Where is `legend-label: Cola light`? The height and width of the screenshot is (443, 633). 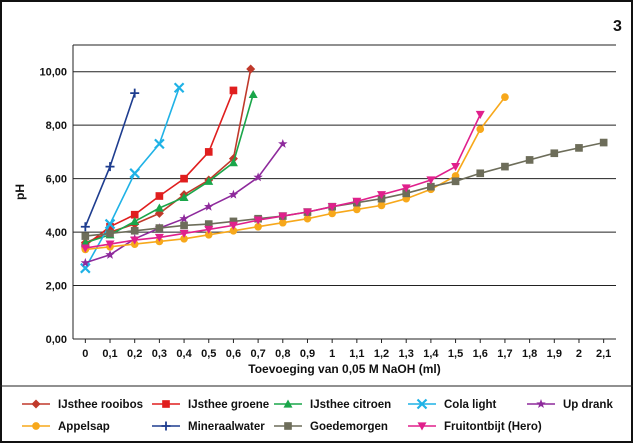
legend-label: Cola light is located at coordinates (470, 405).